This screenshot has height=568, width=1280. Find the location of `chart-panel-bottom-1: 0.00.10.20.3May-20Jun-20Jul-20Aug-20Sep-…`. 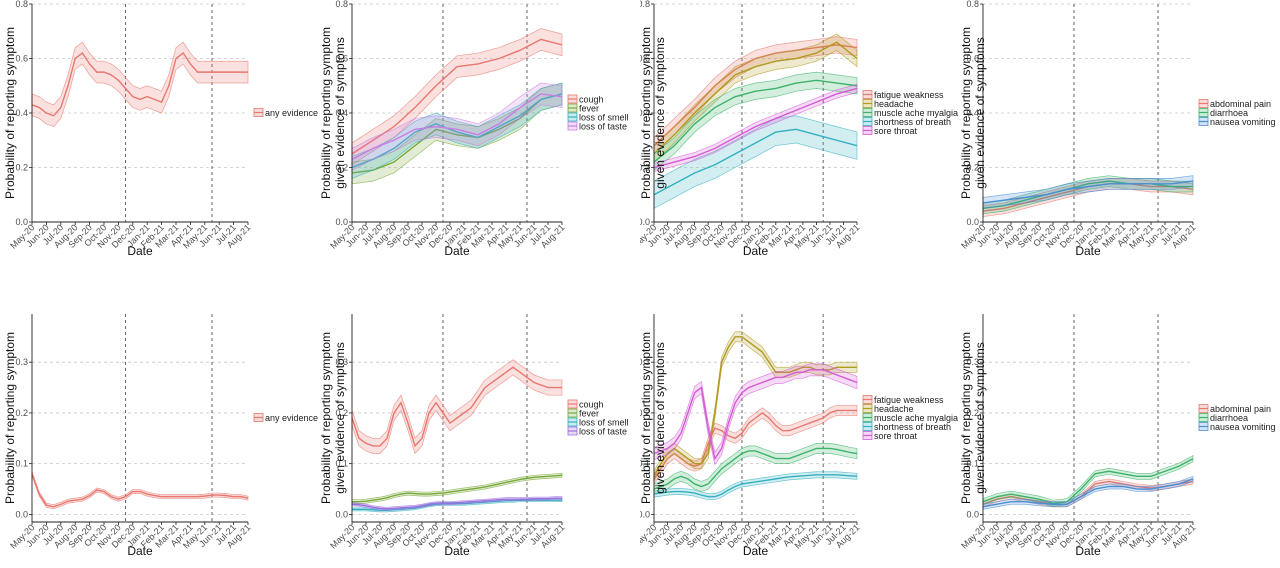

chart-panel-bottom-1: 0.00.10.20.3May-20Jun-20Jul-20Aug-20Sep-… is located at coordinates (160, 436).